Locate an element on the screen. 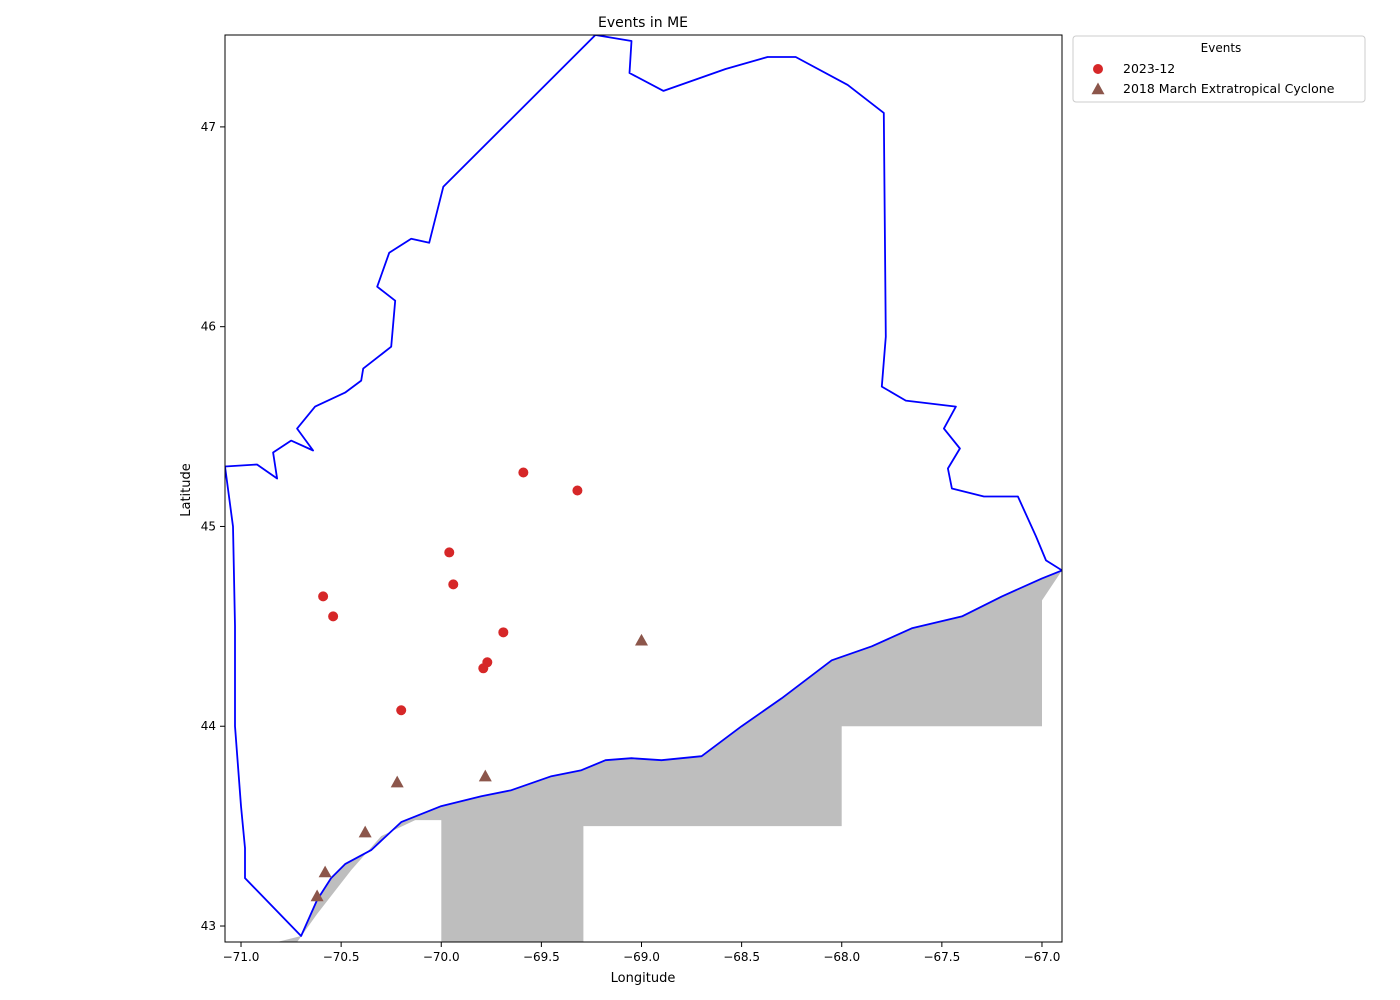  y-tick-label: 44 is located at coordinates (208, 726).